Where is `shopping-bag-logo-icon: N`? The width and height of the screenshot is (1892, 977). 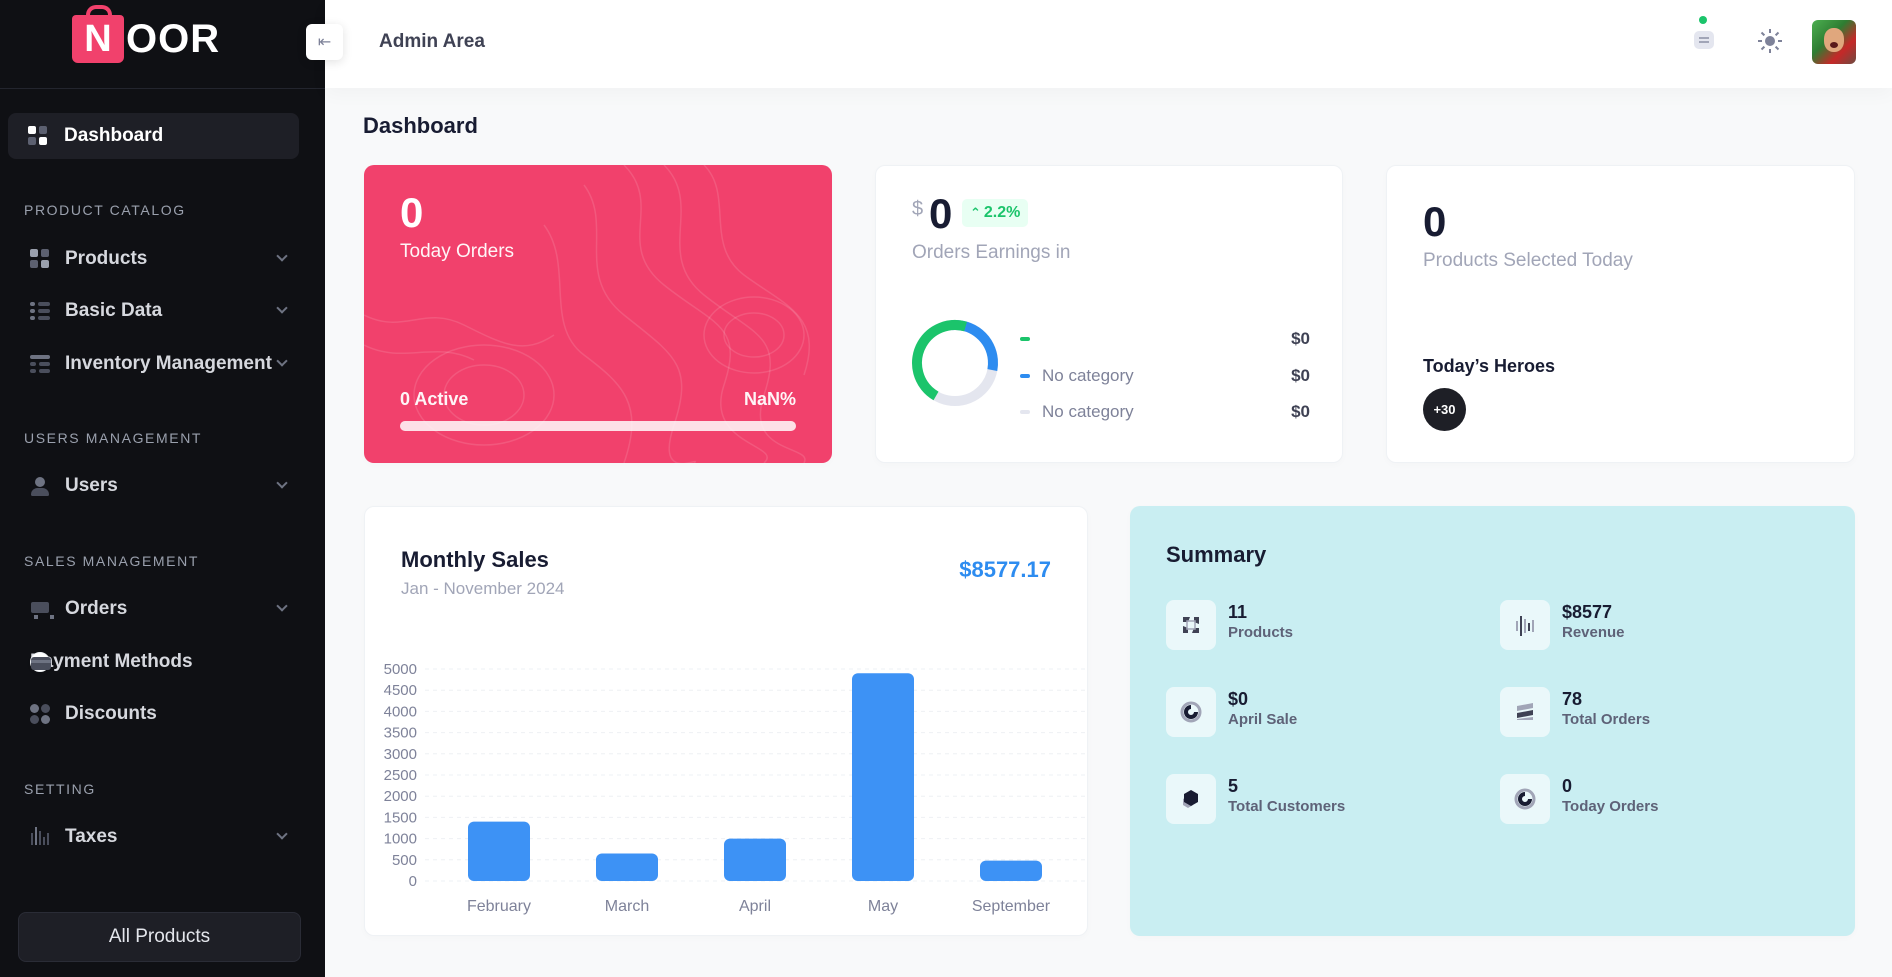 shopping-bag-logo-icon: N is located at coordinates (98, 34).